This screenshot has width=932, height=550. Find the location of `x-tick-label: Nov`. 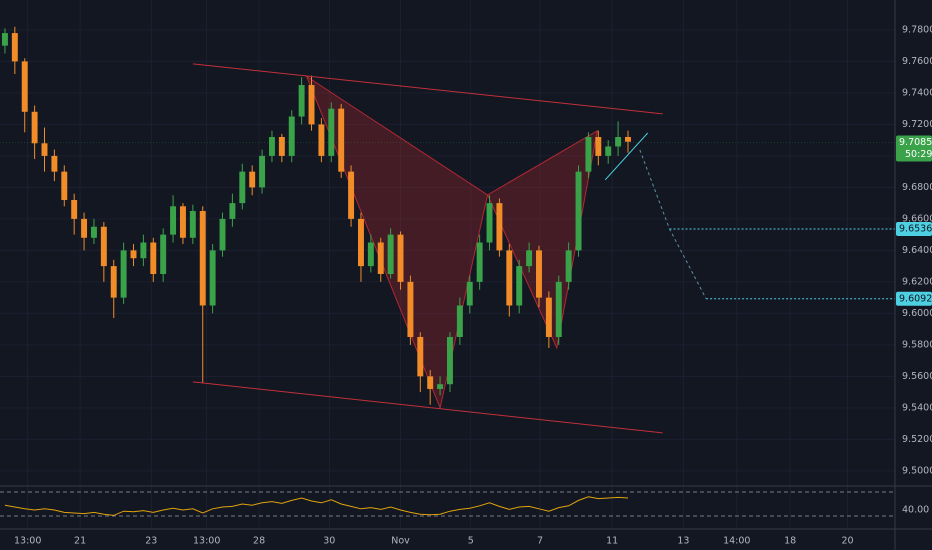

x-tick-label: Nov is located at coordinates (400, 541).